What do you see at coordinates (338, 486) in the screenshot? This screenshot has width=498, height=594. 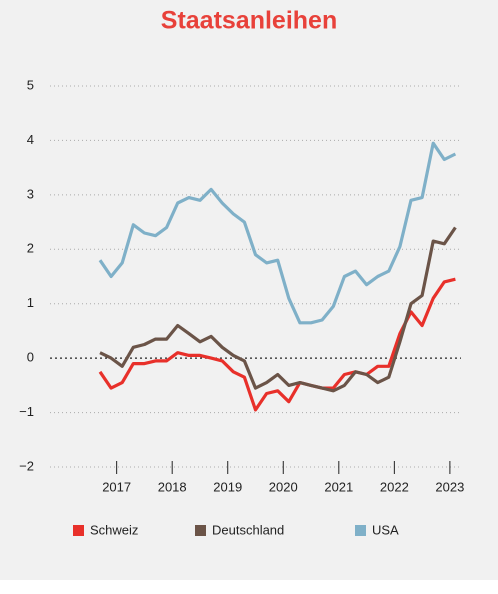 I see `x-tick-label: 2021` at bounding box center [338, 486].